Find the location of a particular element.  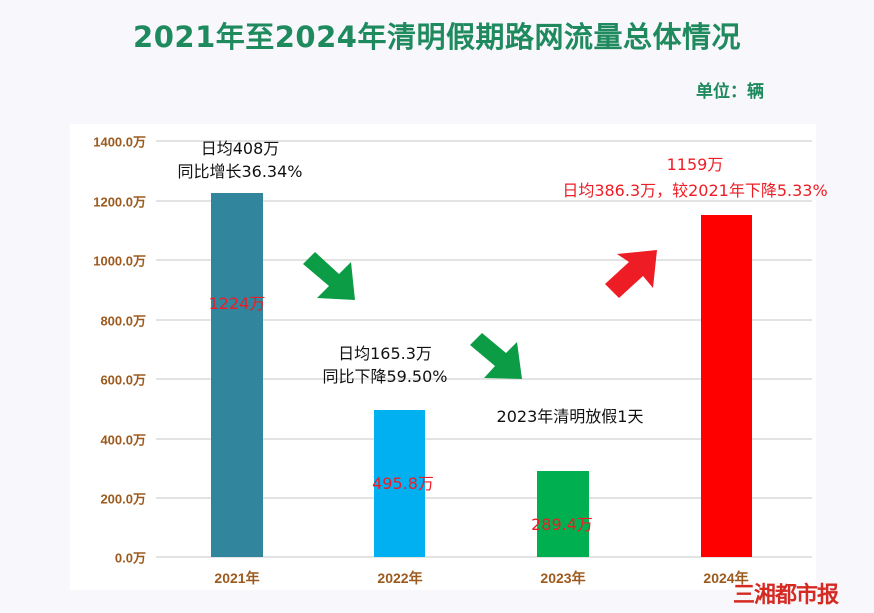

up-right-arrow-icon is located at coordinates (631, 274).